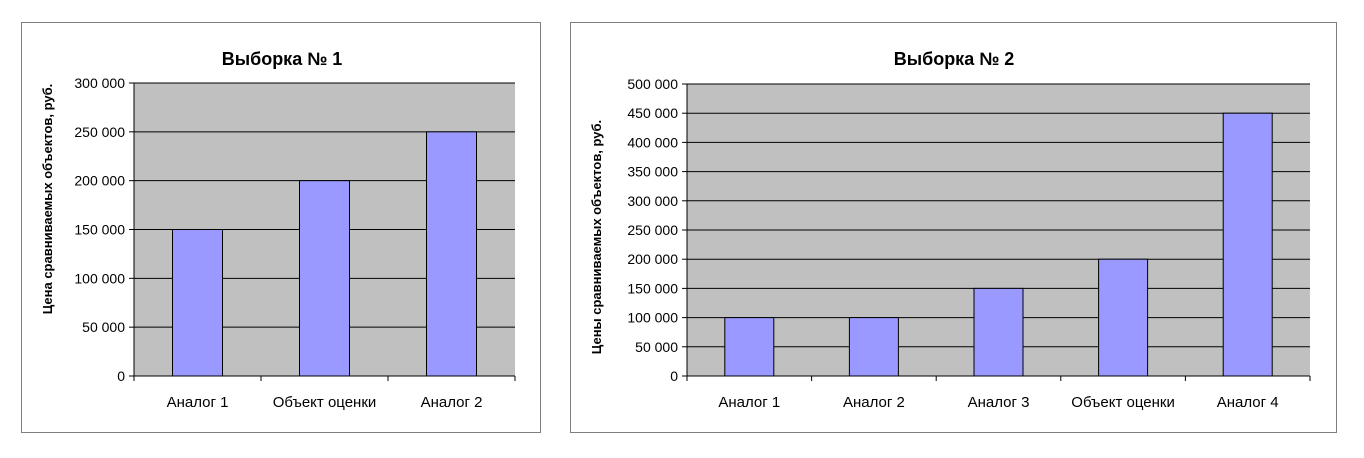  What do you see at coordinates (596, 237) in the screenshot?
I see `y-axis-label: Цены сравниваемых объектов, руб.` at bounding box center [596, 237].